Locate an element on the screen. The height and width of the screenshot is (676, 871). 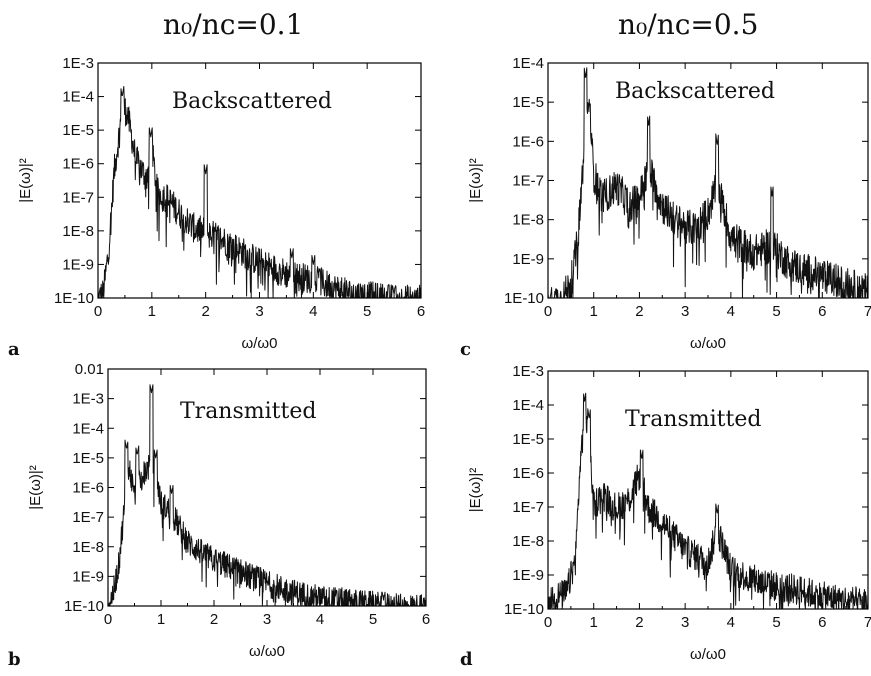
spectrum-trace-c is located at coordinates (708, 183).